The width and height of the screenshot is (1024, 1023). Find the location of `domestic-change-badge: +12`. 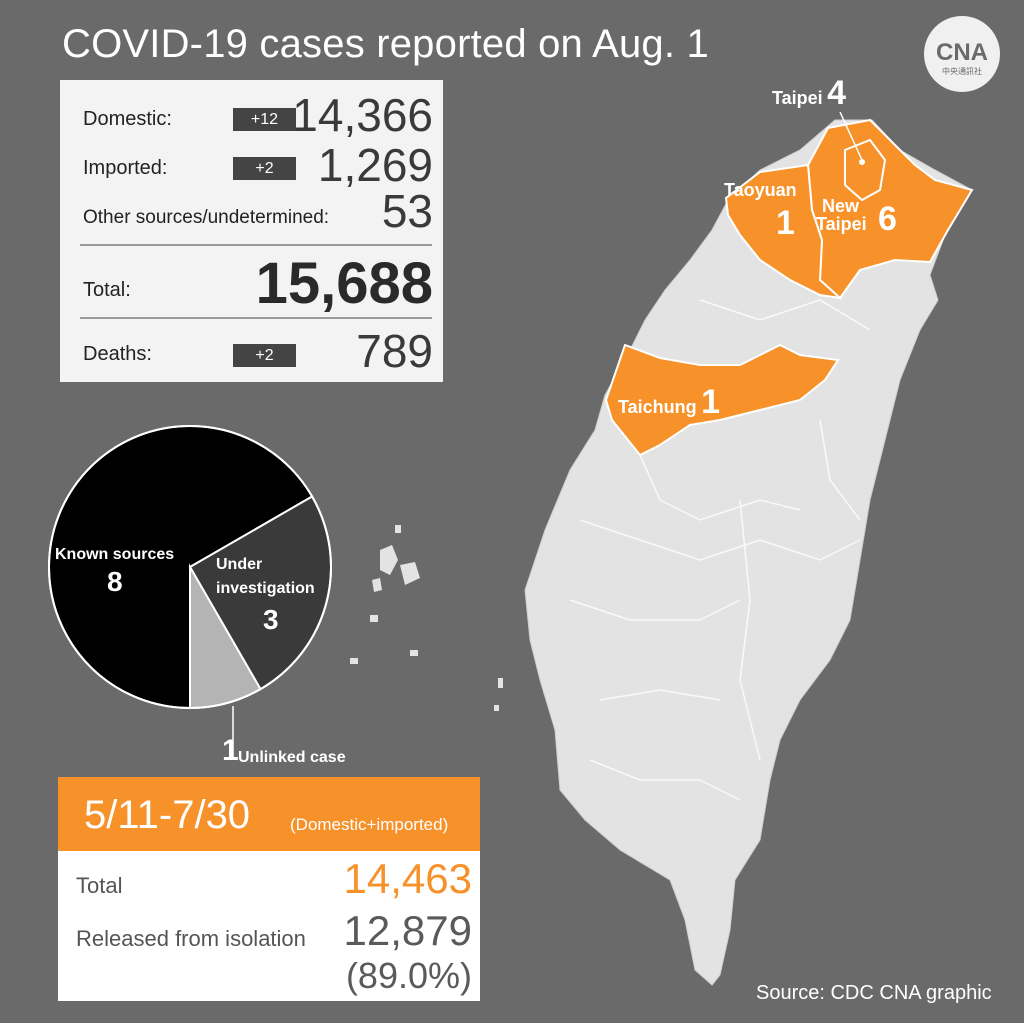

domestic-change-badge: +12 is located at coordinates (264, 119).